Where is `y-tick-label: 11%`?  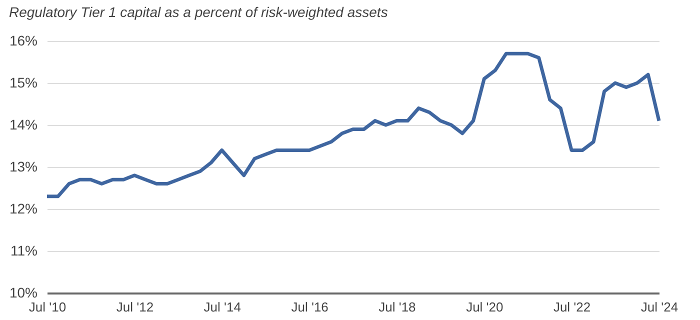
y-tick-label: 11% is located at coordinates (24, 250).